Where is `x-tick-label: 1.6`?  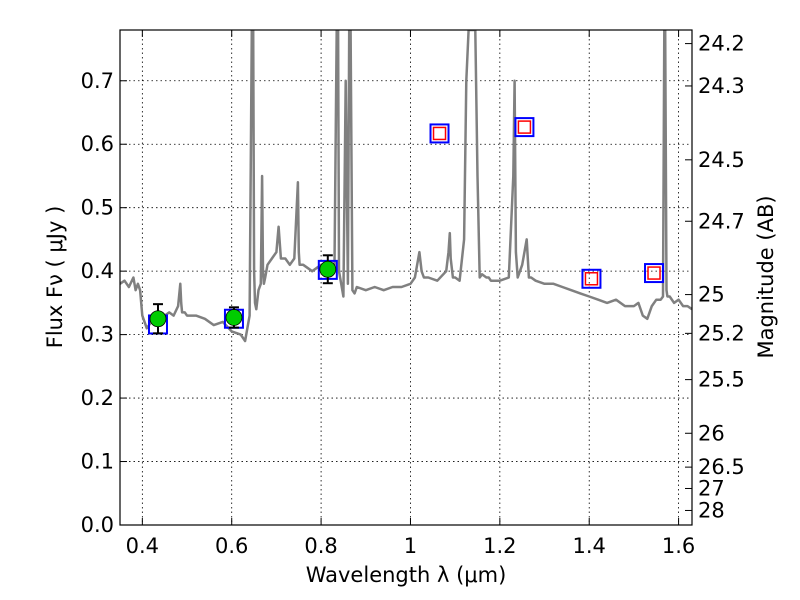
x-tick-label: 1.6 is located at coordinates (678, 546).